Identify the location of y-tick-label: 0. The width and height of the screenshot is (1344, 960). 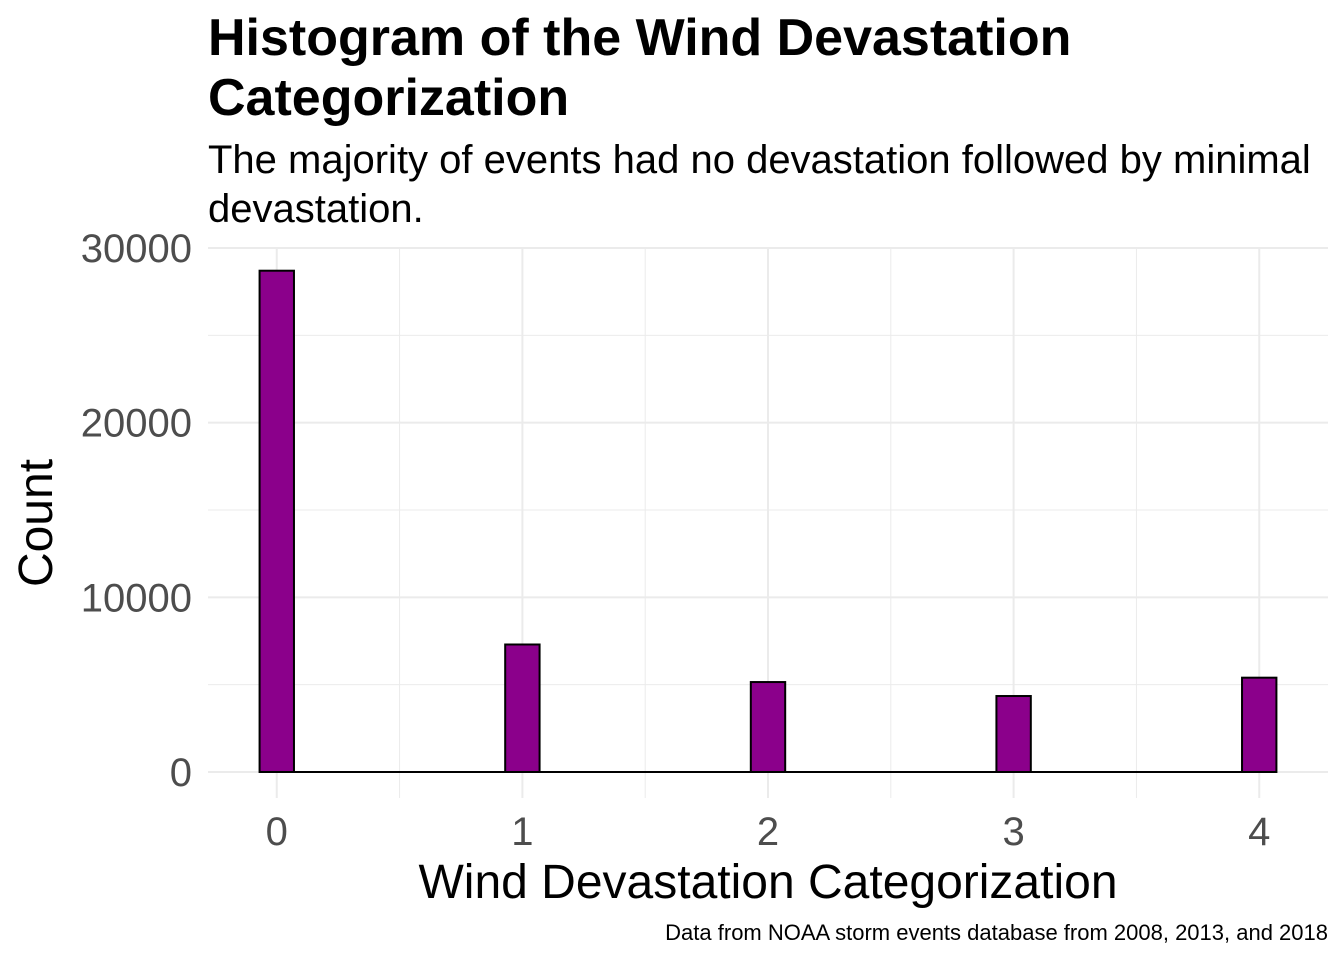
(181, 773).